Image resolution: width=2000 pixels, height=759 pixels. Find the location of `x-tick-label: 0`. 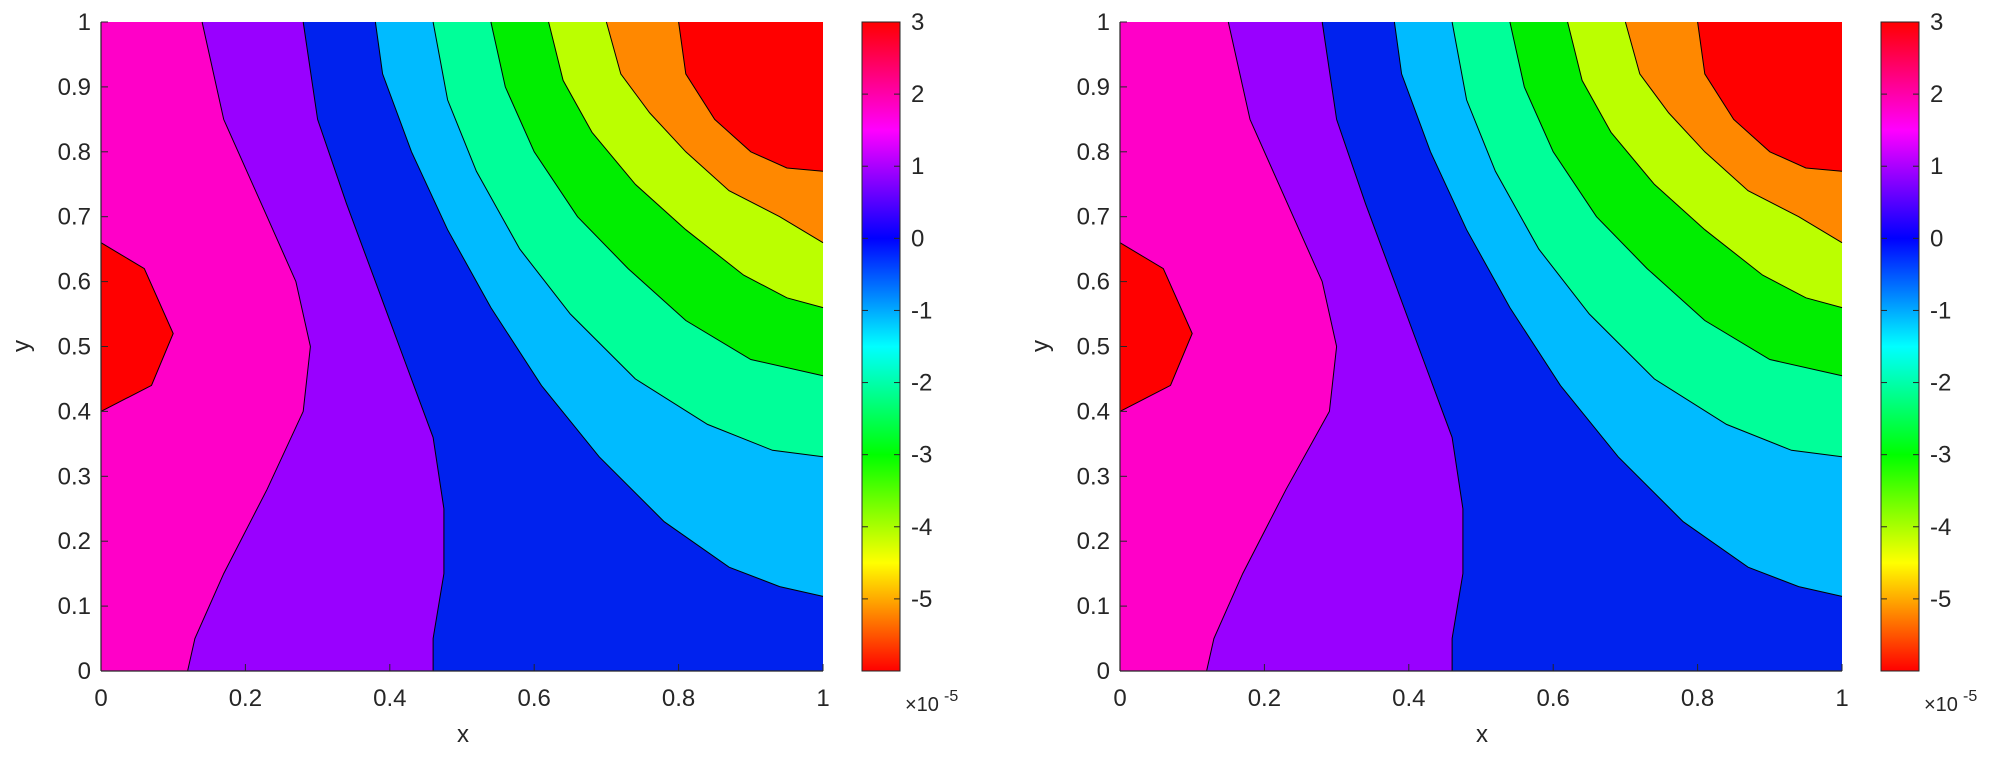

x-tick-label: 0 is located at coordinates (1119, 698).